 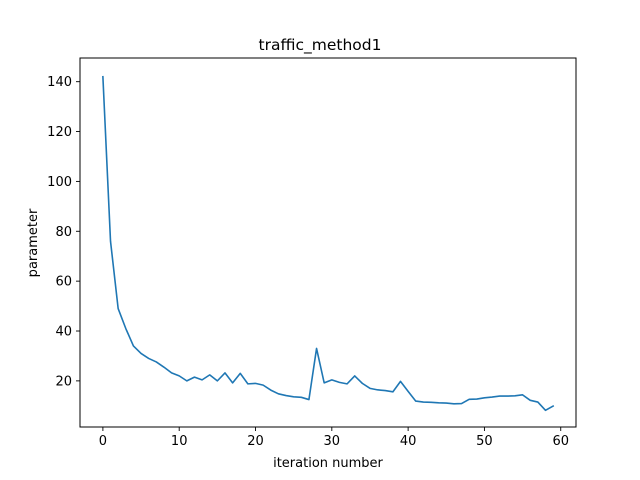 What do you see at coordinates (179, 441) in the screenshot?
I see `x-tick-label: 10` at bounding box center [179, 441].